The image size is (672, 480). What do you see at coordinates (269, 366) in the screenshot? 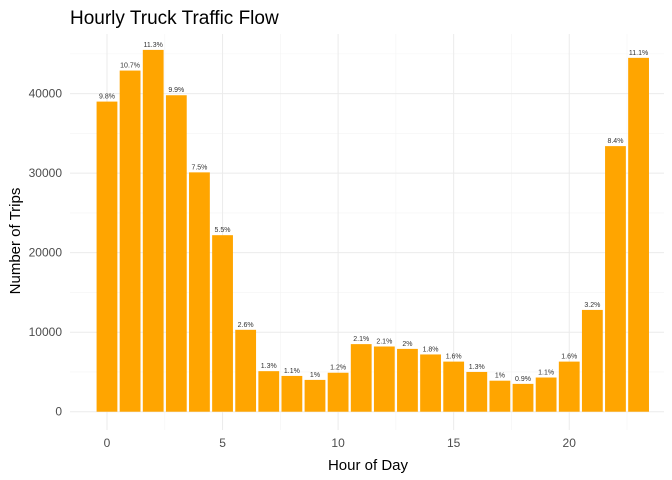
I see `bar-label-hour-7: 1.3%` at bounding box center [269, 366].